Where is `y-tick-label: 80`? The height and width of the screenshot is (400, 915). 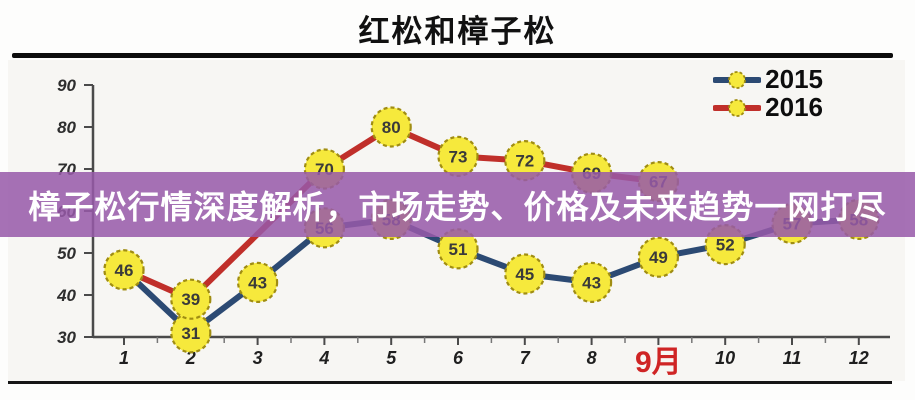 y-tick-label: 80 is located at coordinates (66, 127).